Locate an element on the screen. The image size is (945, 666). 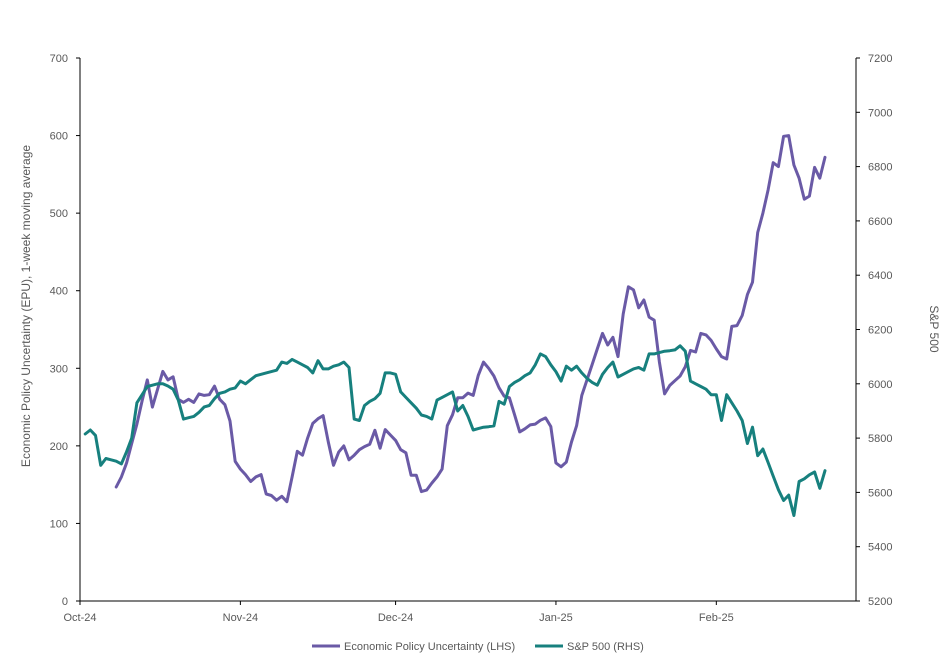
right-tick-label: 6800 is located at coordinates (880, 168).